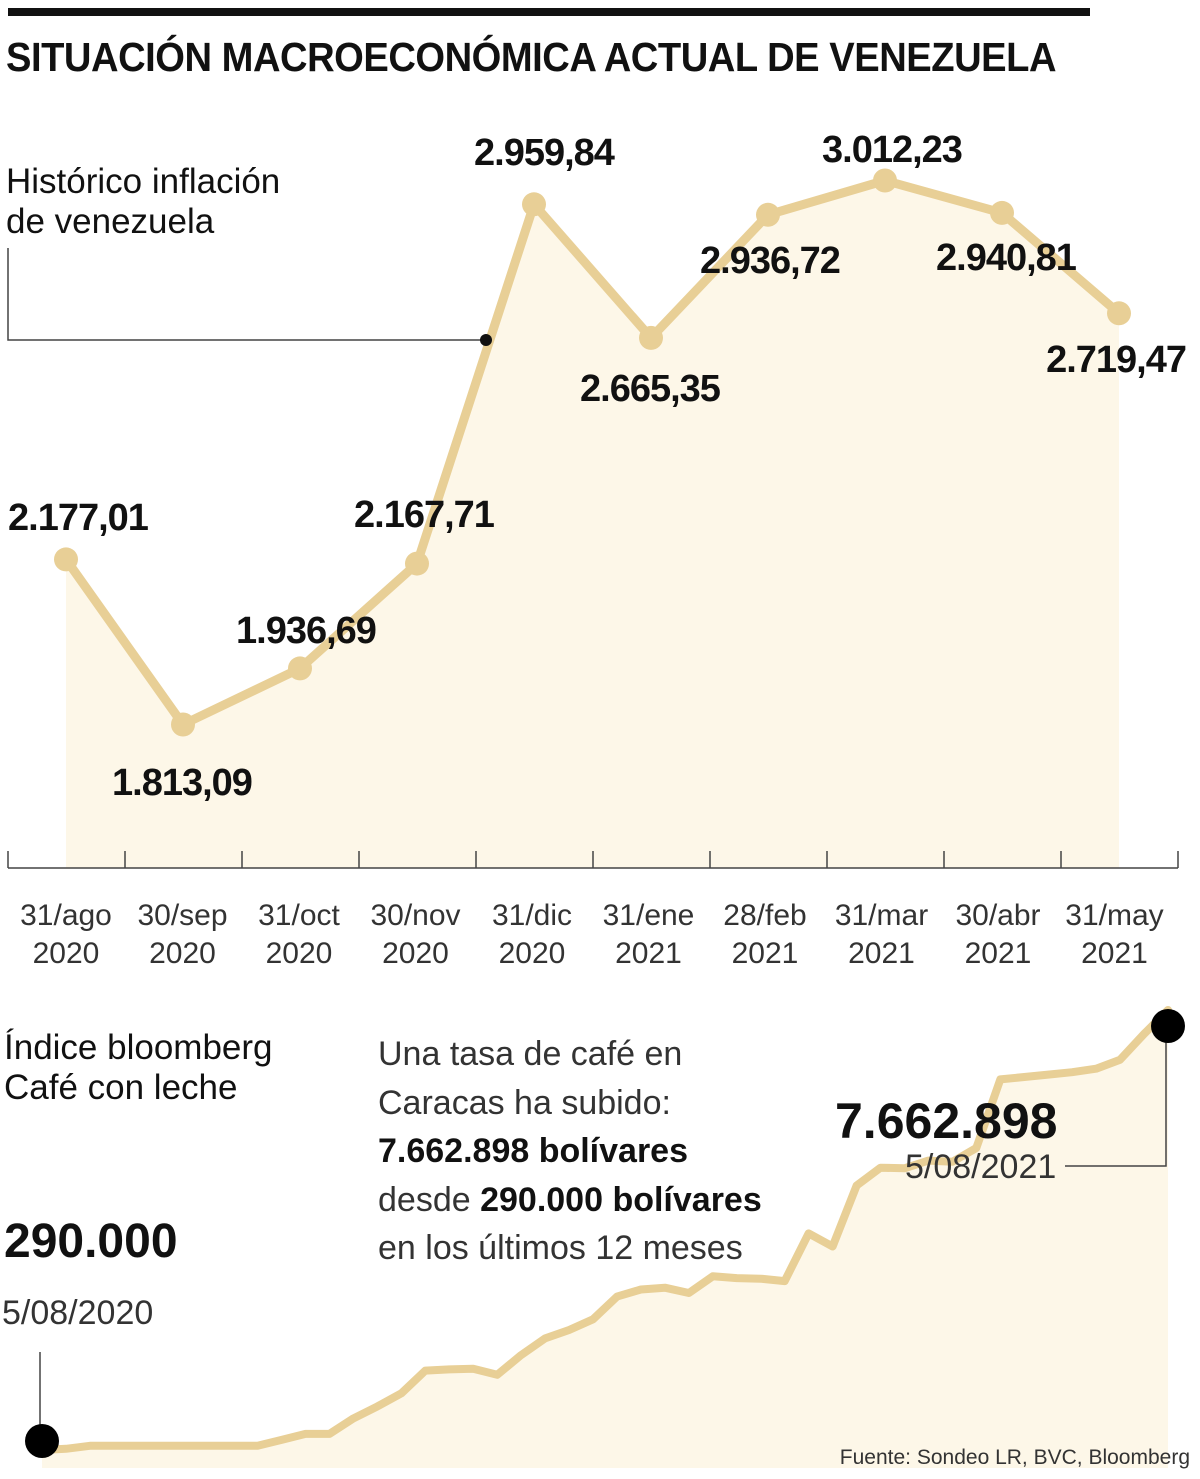 The width and height of the screenshot is (1200, 1479). I want to click on end-value-label: 7.662.898, so click(946, 1121).